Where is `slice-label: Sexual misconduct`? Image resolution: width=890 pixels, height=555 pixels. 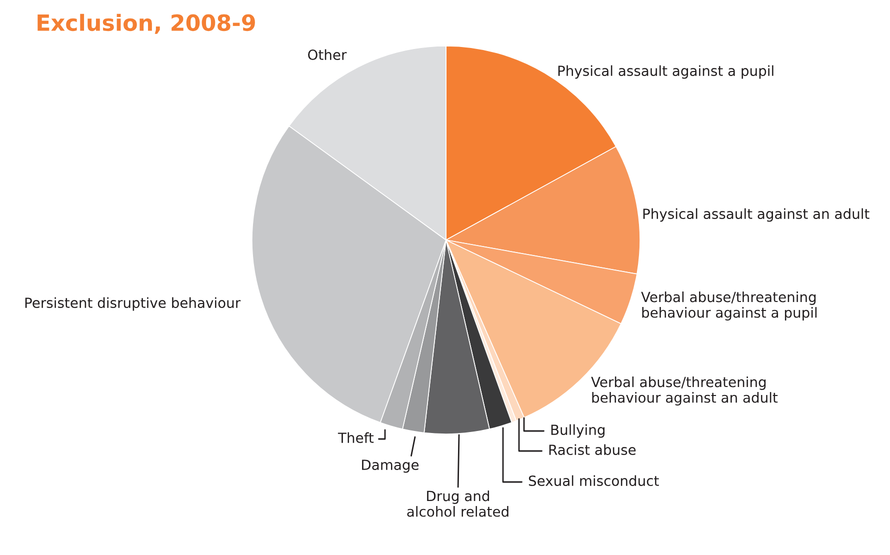
slice-label: Sexual misconduct is located at coordinates (593, 480).